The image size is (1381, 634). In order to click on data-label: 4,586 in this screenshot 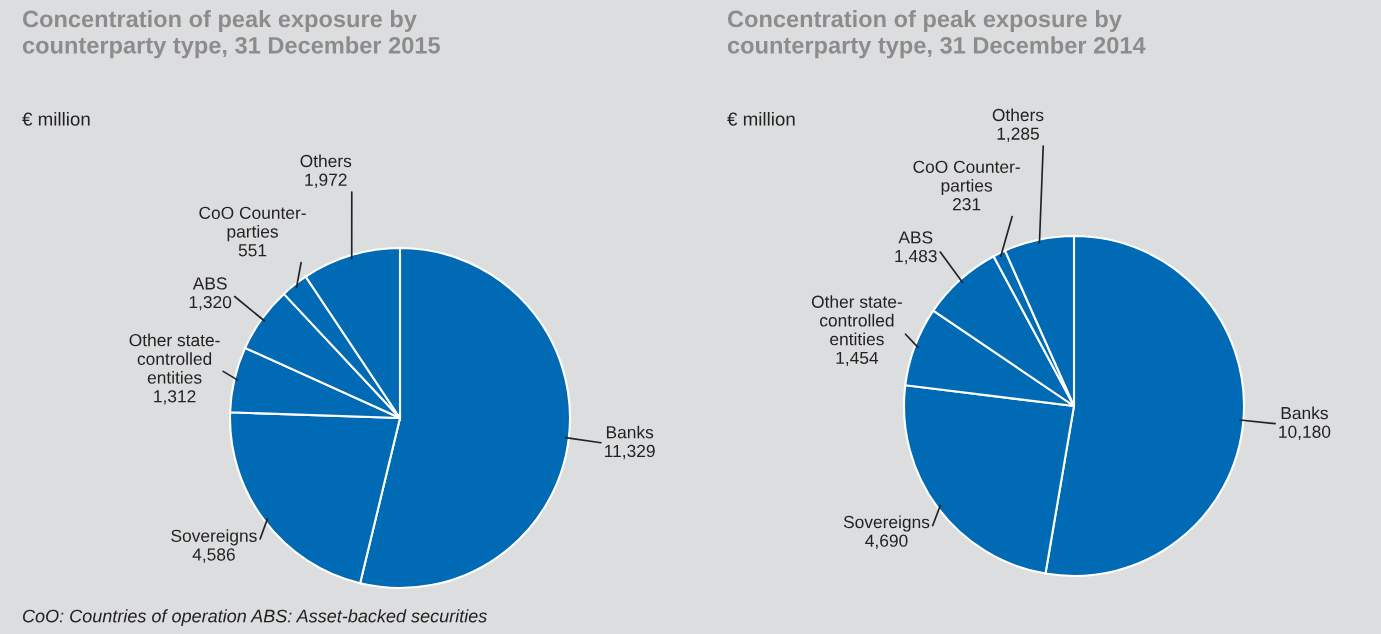, I will do `click(213, 555)`.